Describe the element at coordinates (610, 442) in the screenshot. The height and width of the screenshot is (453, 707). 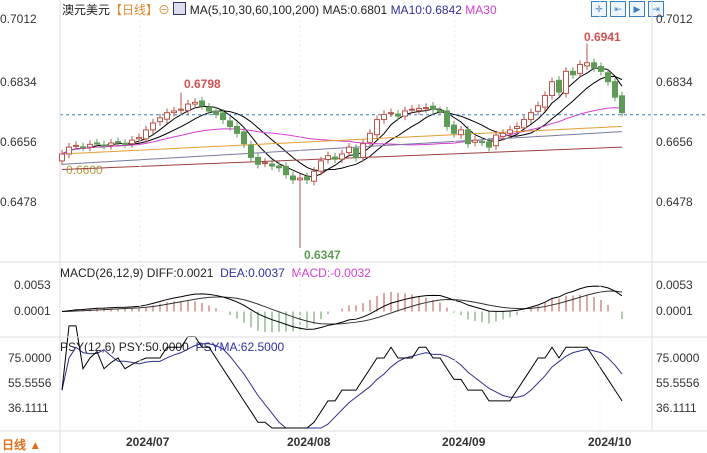
I see `date-label-oct: 2024/10` at that location.